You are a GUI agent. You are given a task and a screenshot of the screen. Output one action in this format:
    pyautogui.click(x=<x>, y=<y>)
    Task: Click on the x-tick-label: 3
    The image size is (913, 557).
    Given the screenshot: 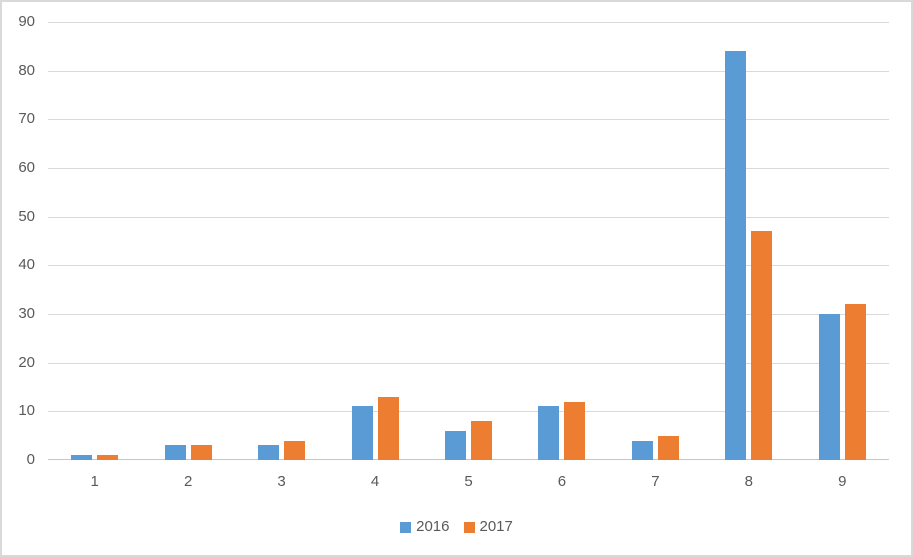 What is the action you would take?
    pyautogui.click(x=281, y=481)
    